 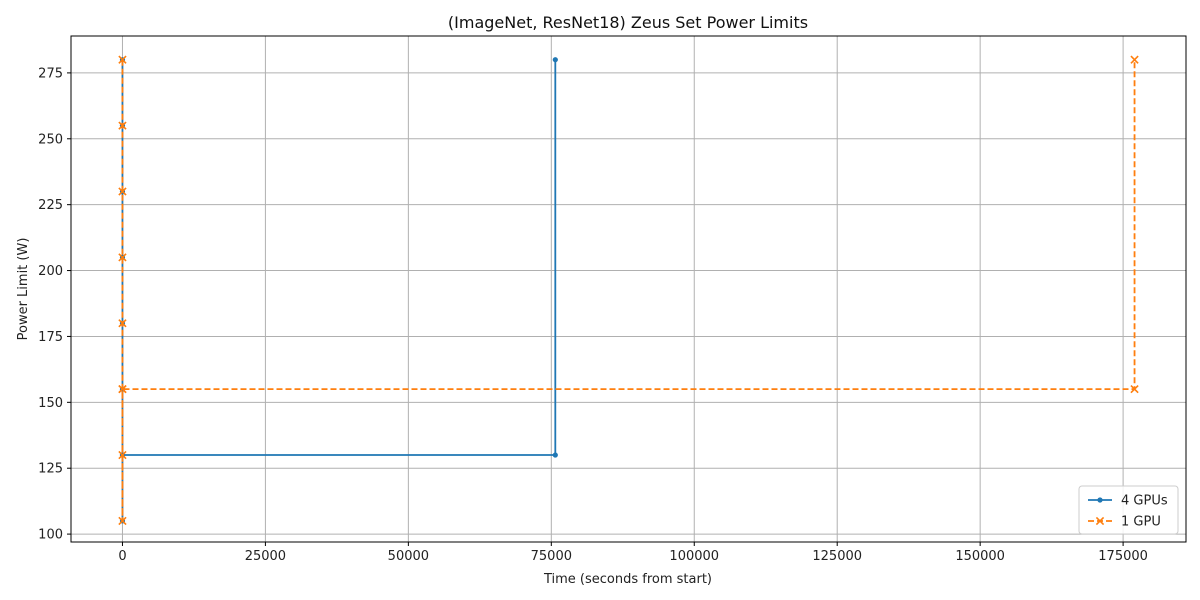 What do you see at coordinates (50, 73) in the screenshot?
I see `y-tick-label: 275` at bounding box center [50, 73].